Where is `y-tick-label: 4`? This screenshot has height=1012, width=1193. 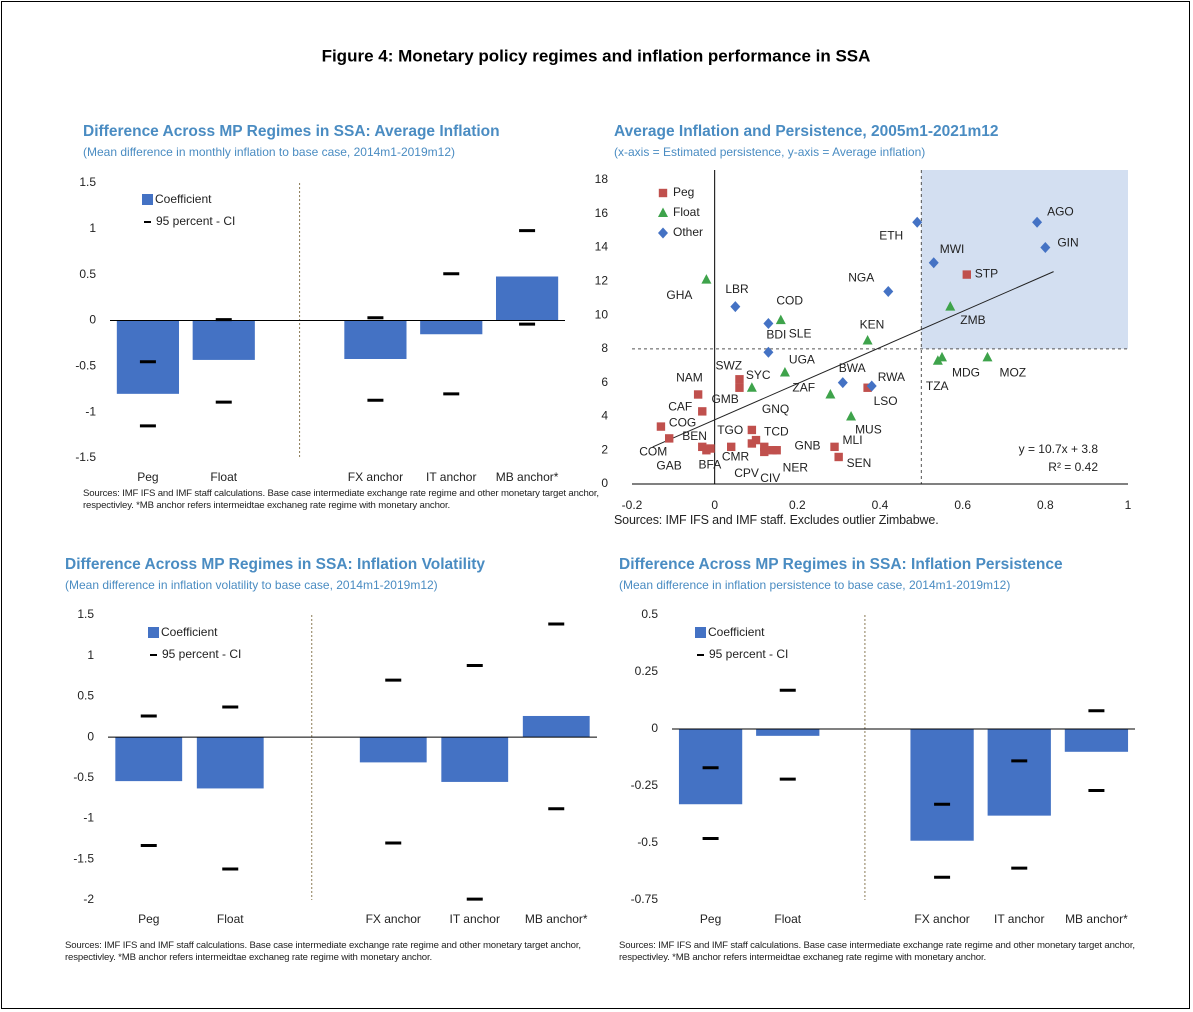 y-tick-label: 4 is located at coordinates (604, 416).